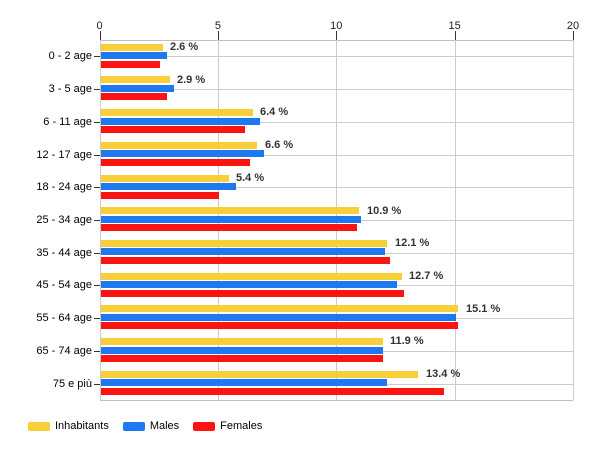 The width and height of the screenshot is (600, 450). Describe the element at coordinates (407, 341) in the screenshot. I see `value-label: 11.9 %` at that location.